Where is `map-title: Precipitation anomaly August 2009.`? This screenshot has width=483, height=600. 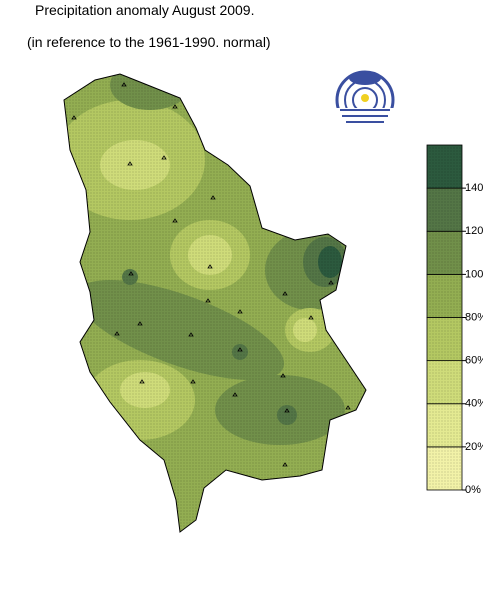 map-title: Precipitation anomaly August 2009. is located at coordinates (144, 10).